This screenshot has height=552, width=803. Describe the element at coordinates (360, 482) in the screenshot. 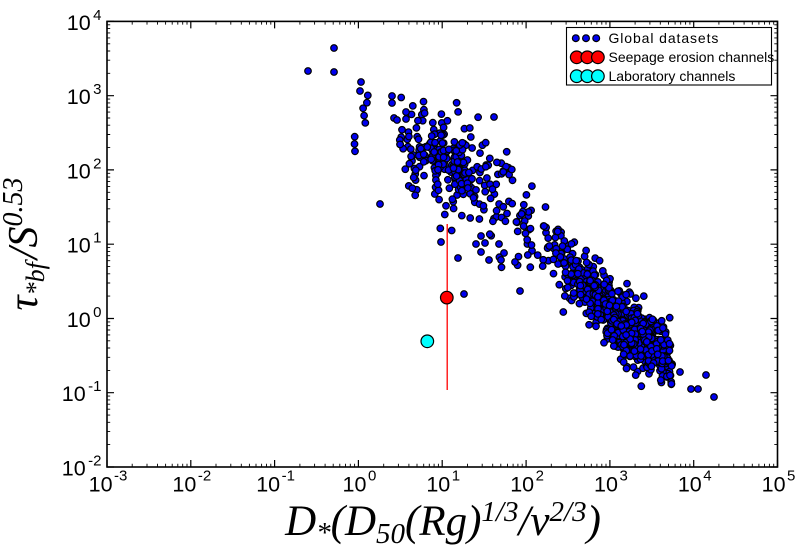

I see `svg-text:100: 10 0` at that location.